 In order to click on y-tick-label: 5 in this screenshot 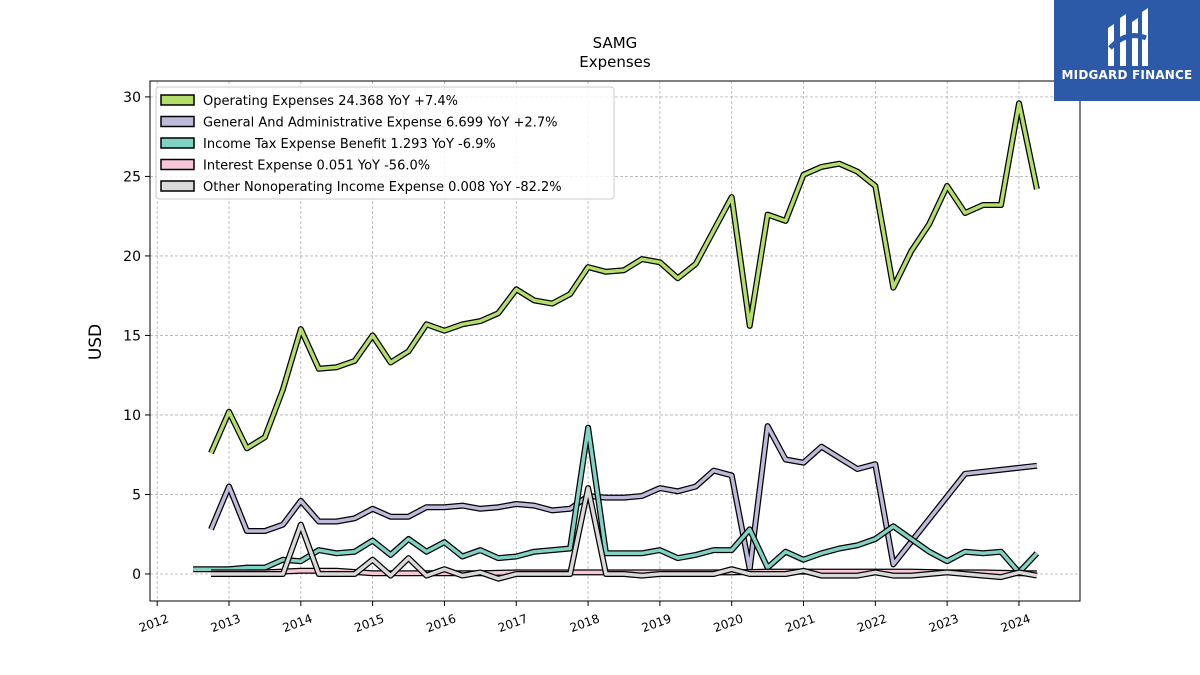, I will do `click(136, 495)`.